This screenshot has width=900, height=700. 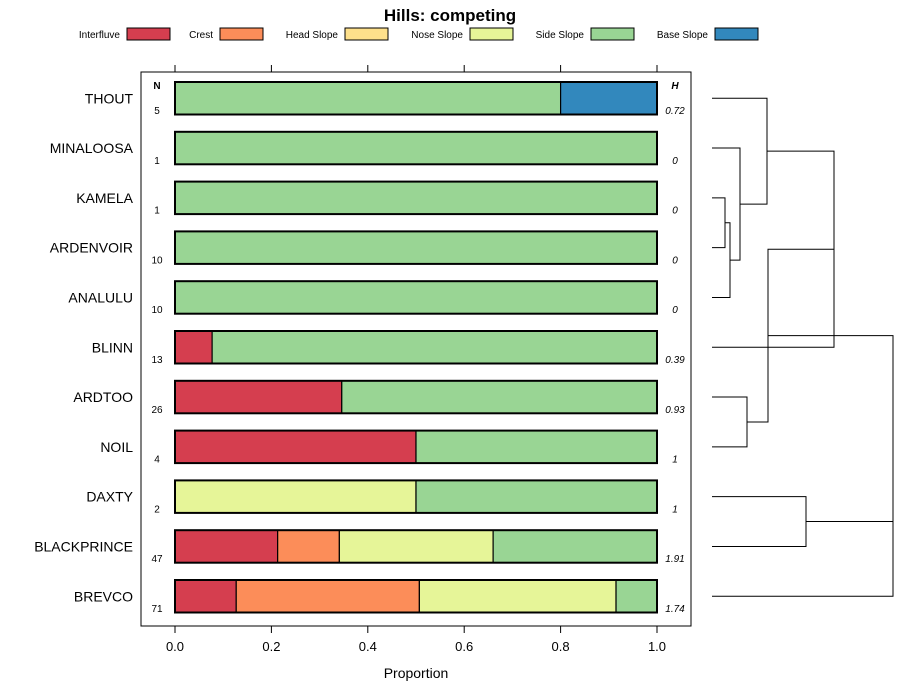 What do you see at coordinates (491, 34) in the screenshot?
I see `legend-swatch-nose-slope` at bounding box center [491, 34].